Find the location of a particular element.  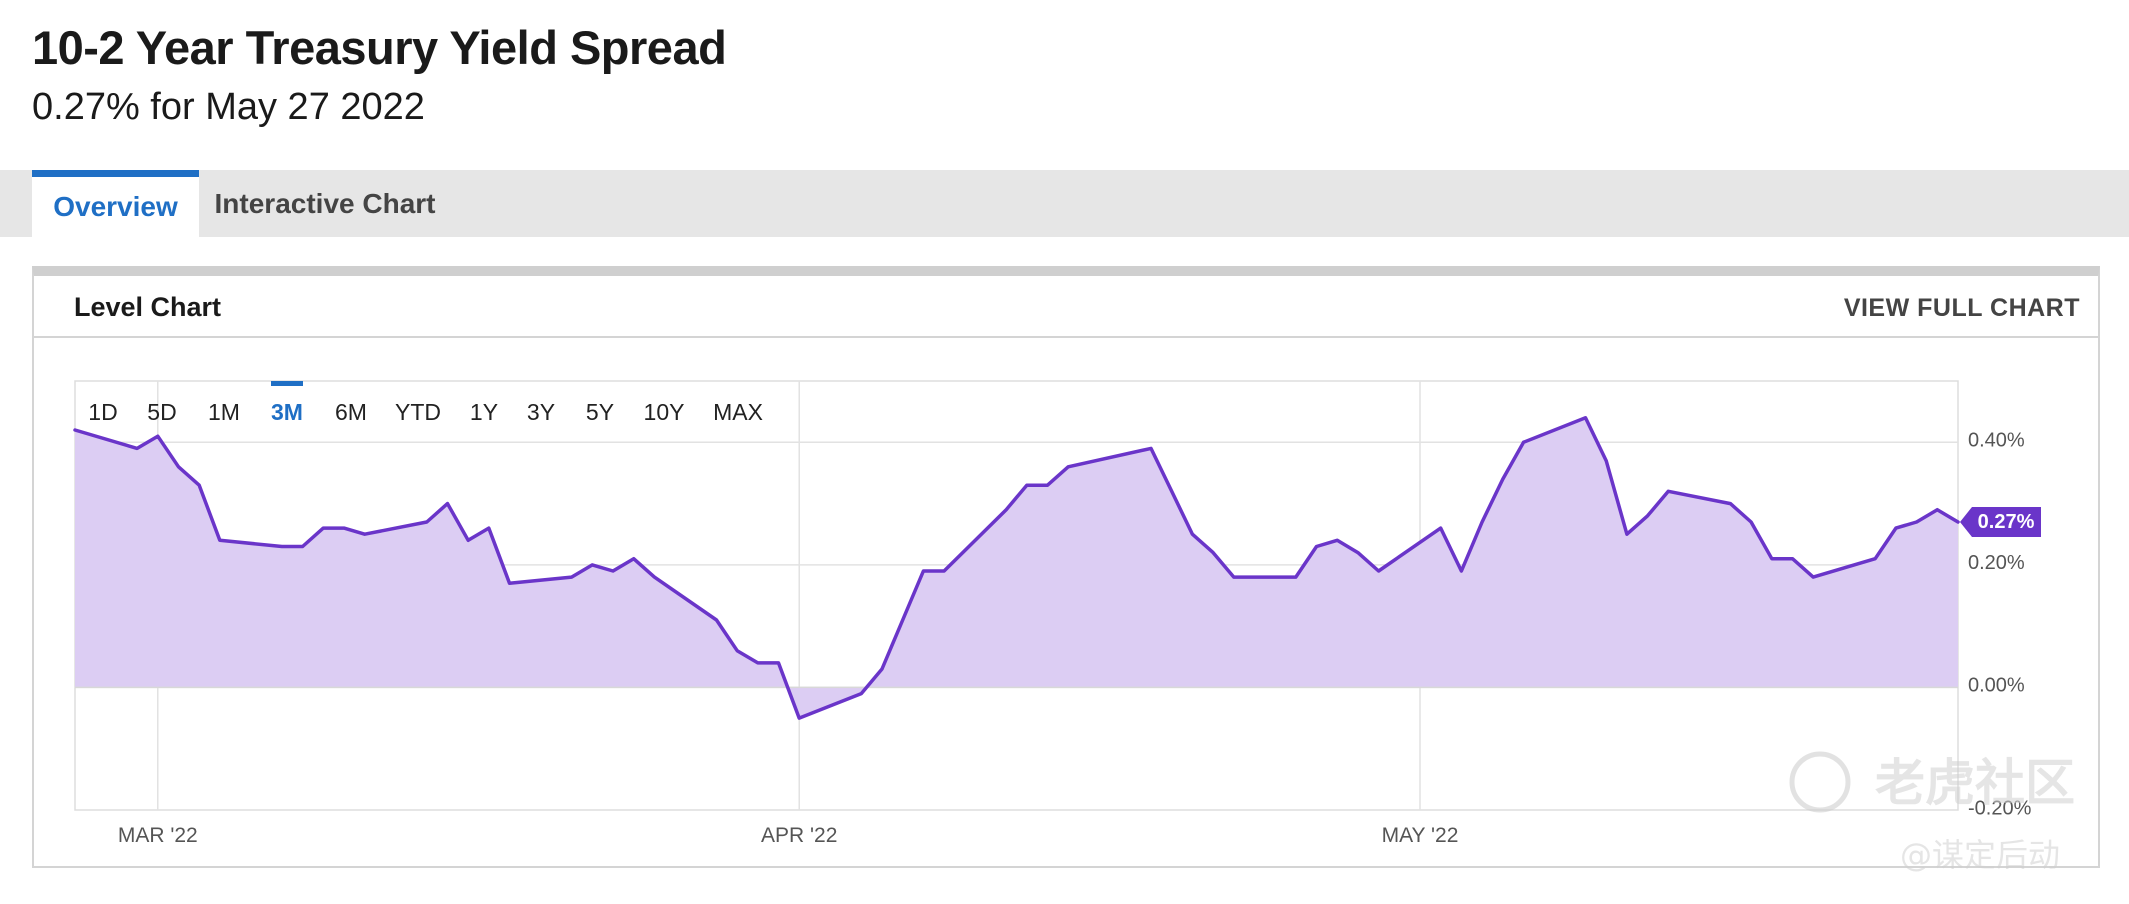

page-title: 10-2 Year Treasury Yield Spread is located at coordinates (379, 47).